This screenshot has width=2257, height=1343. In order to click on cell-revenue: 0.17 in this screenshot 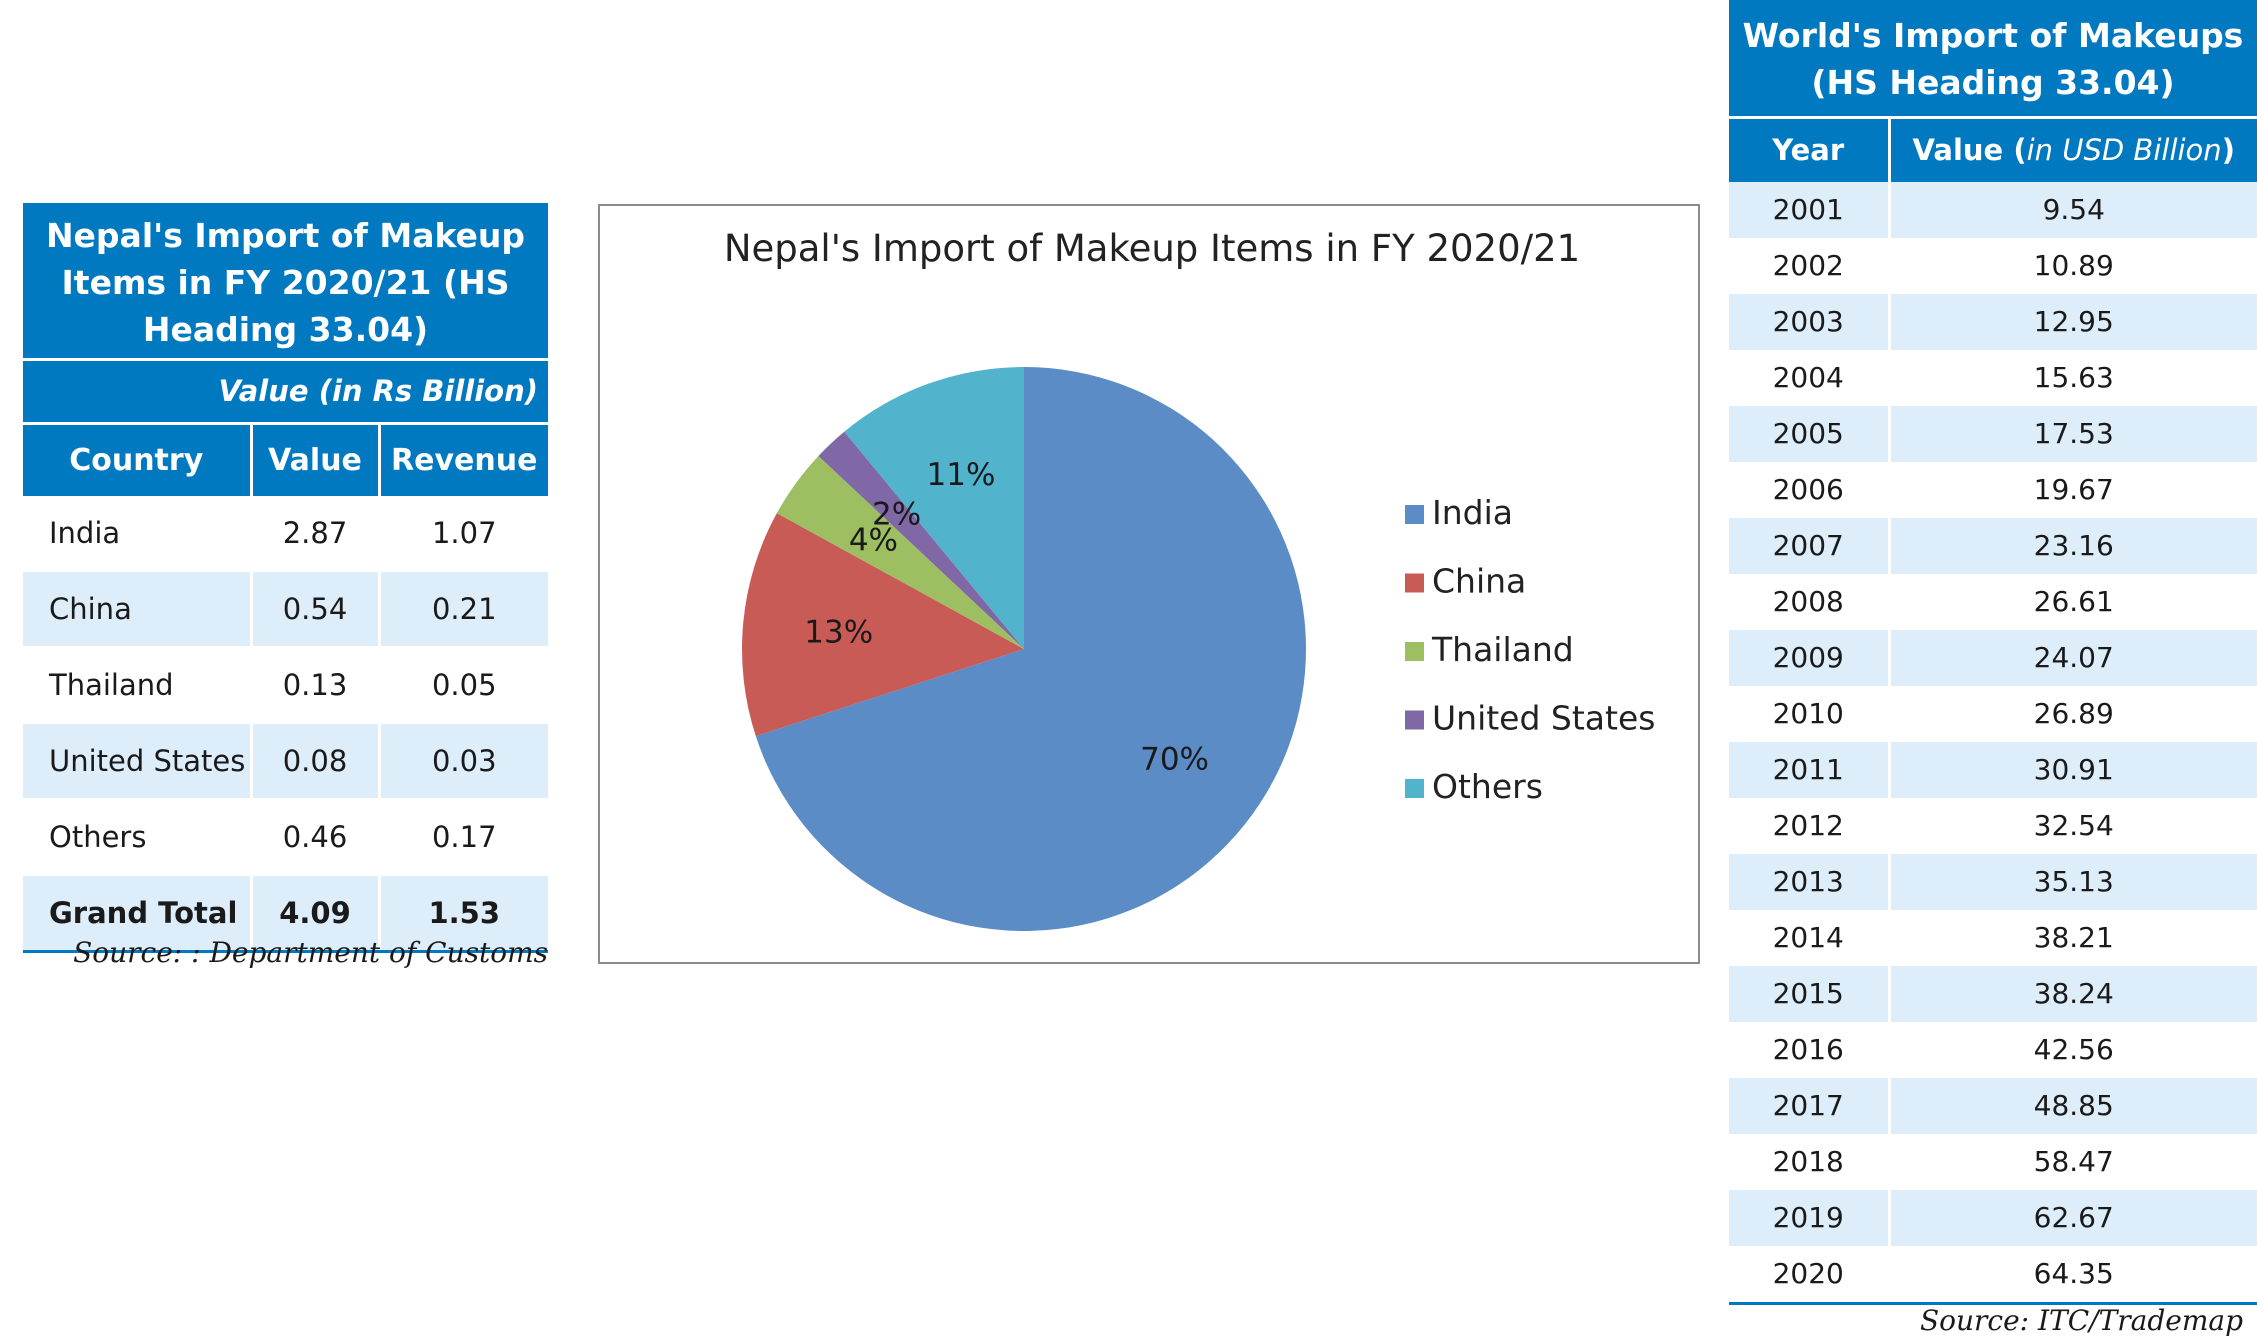, I will do `click(463, 837)`.